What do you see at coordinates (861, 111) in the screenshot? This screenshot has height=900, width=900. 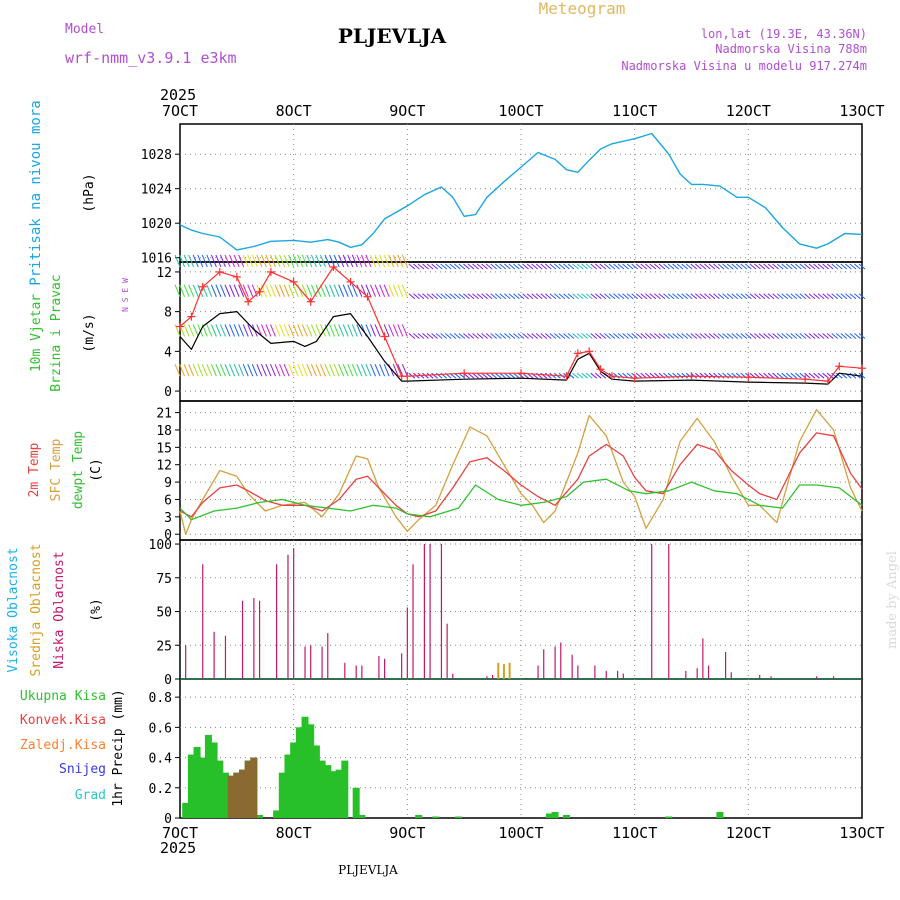 I see `x-tick-label-top: 13OCT` at bounding box center [861, 111].